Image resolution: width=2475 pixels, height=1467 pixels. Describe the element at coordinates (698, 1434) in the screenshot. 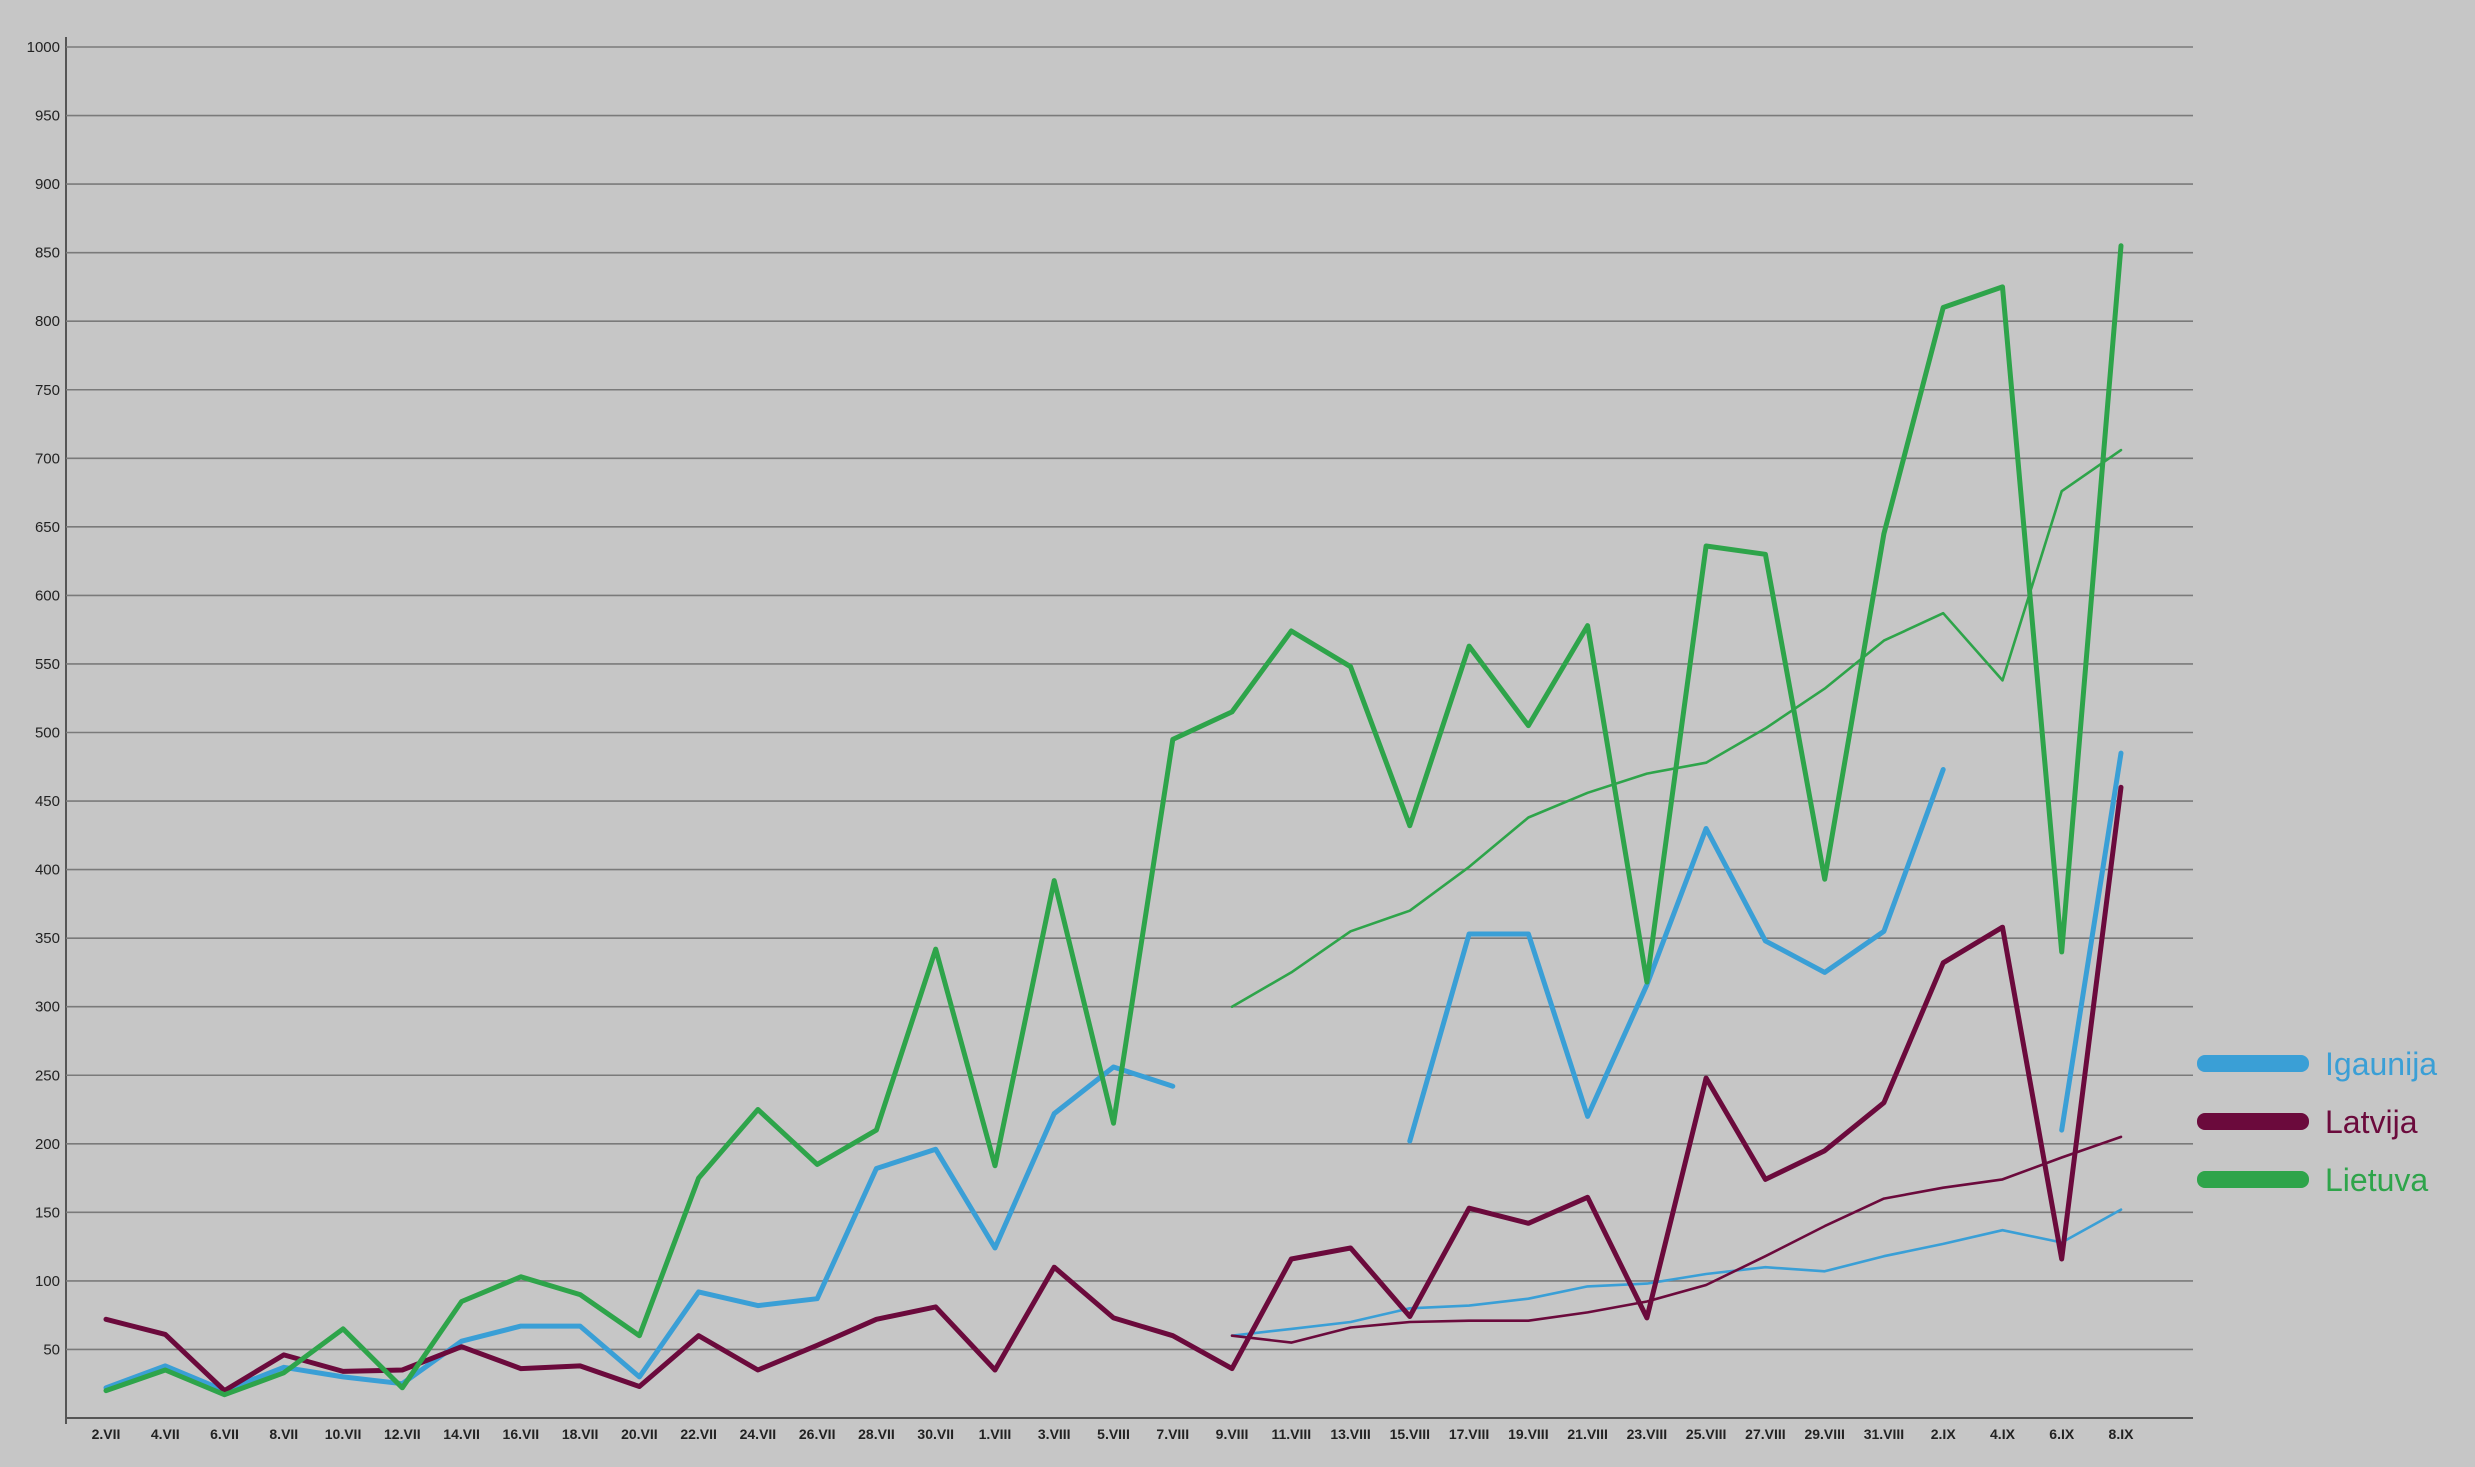

I see `x-tick-label-22.VII: 22.VII` at that location.